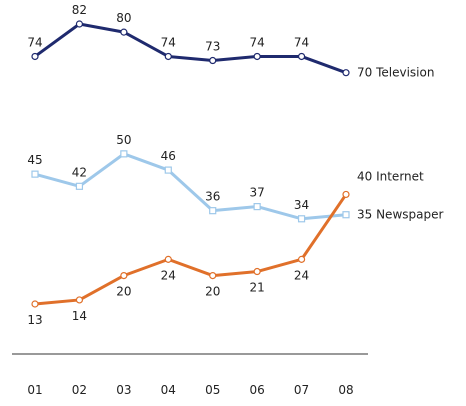 This screenshot has height=406, width=466. Describe the element at coordinates (190, 48) in the screenshot. I see `series-line-television` at that location.